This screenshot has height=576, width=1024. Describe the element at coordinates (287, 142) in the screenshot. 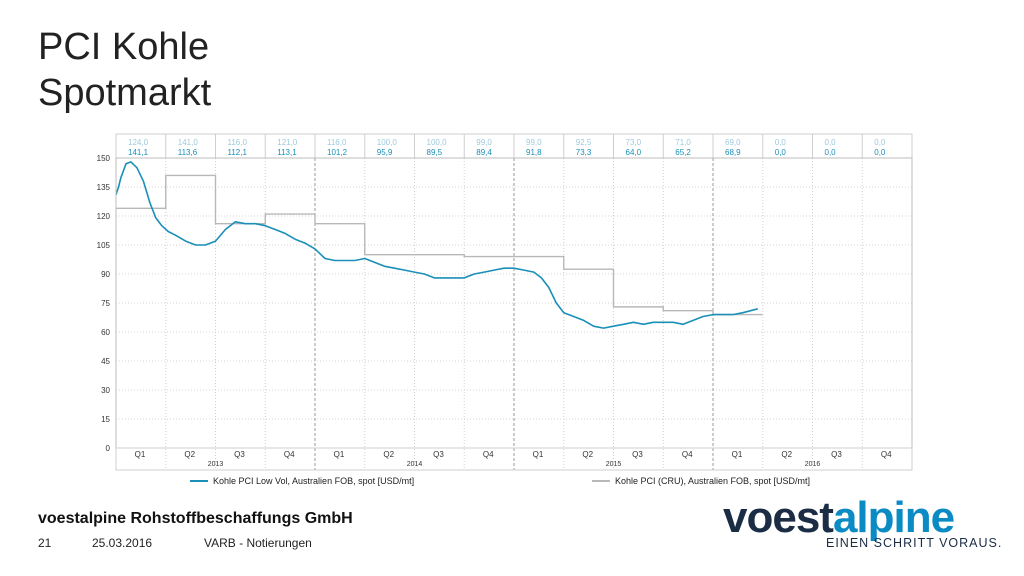

I see `header-value-cru: 121,0` at that location.